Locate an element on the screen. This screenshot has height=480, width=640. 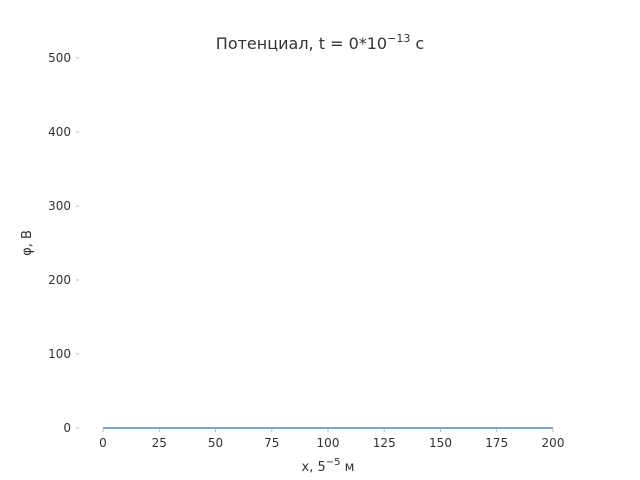
x-tick-label: 50 is located at coordinates (215, 443).